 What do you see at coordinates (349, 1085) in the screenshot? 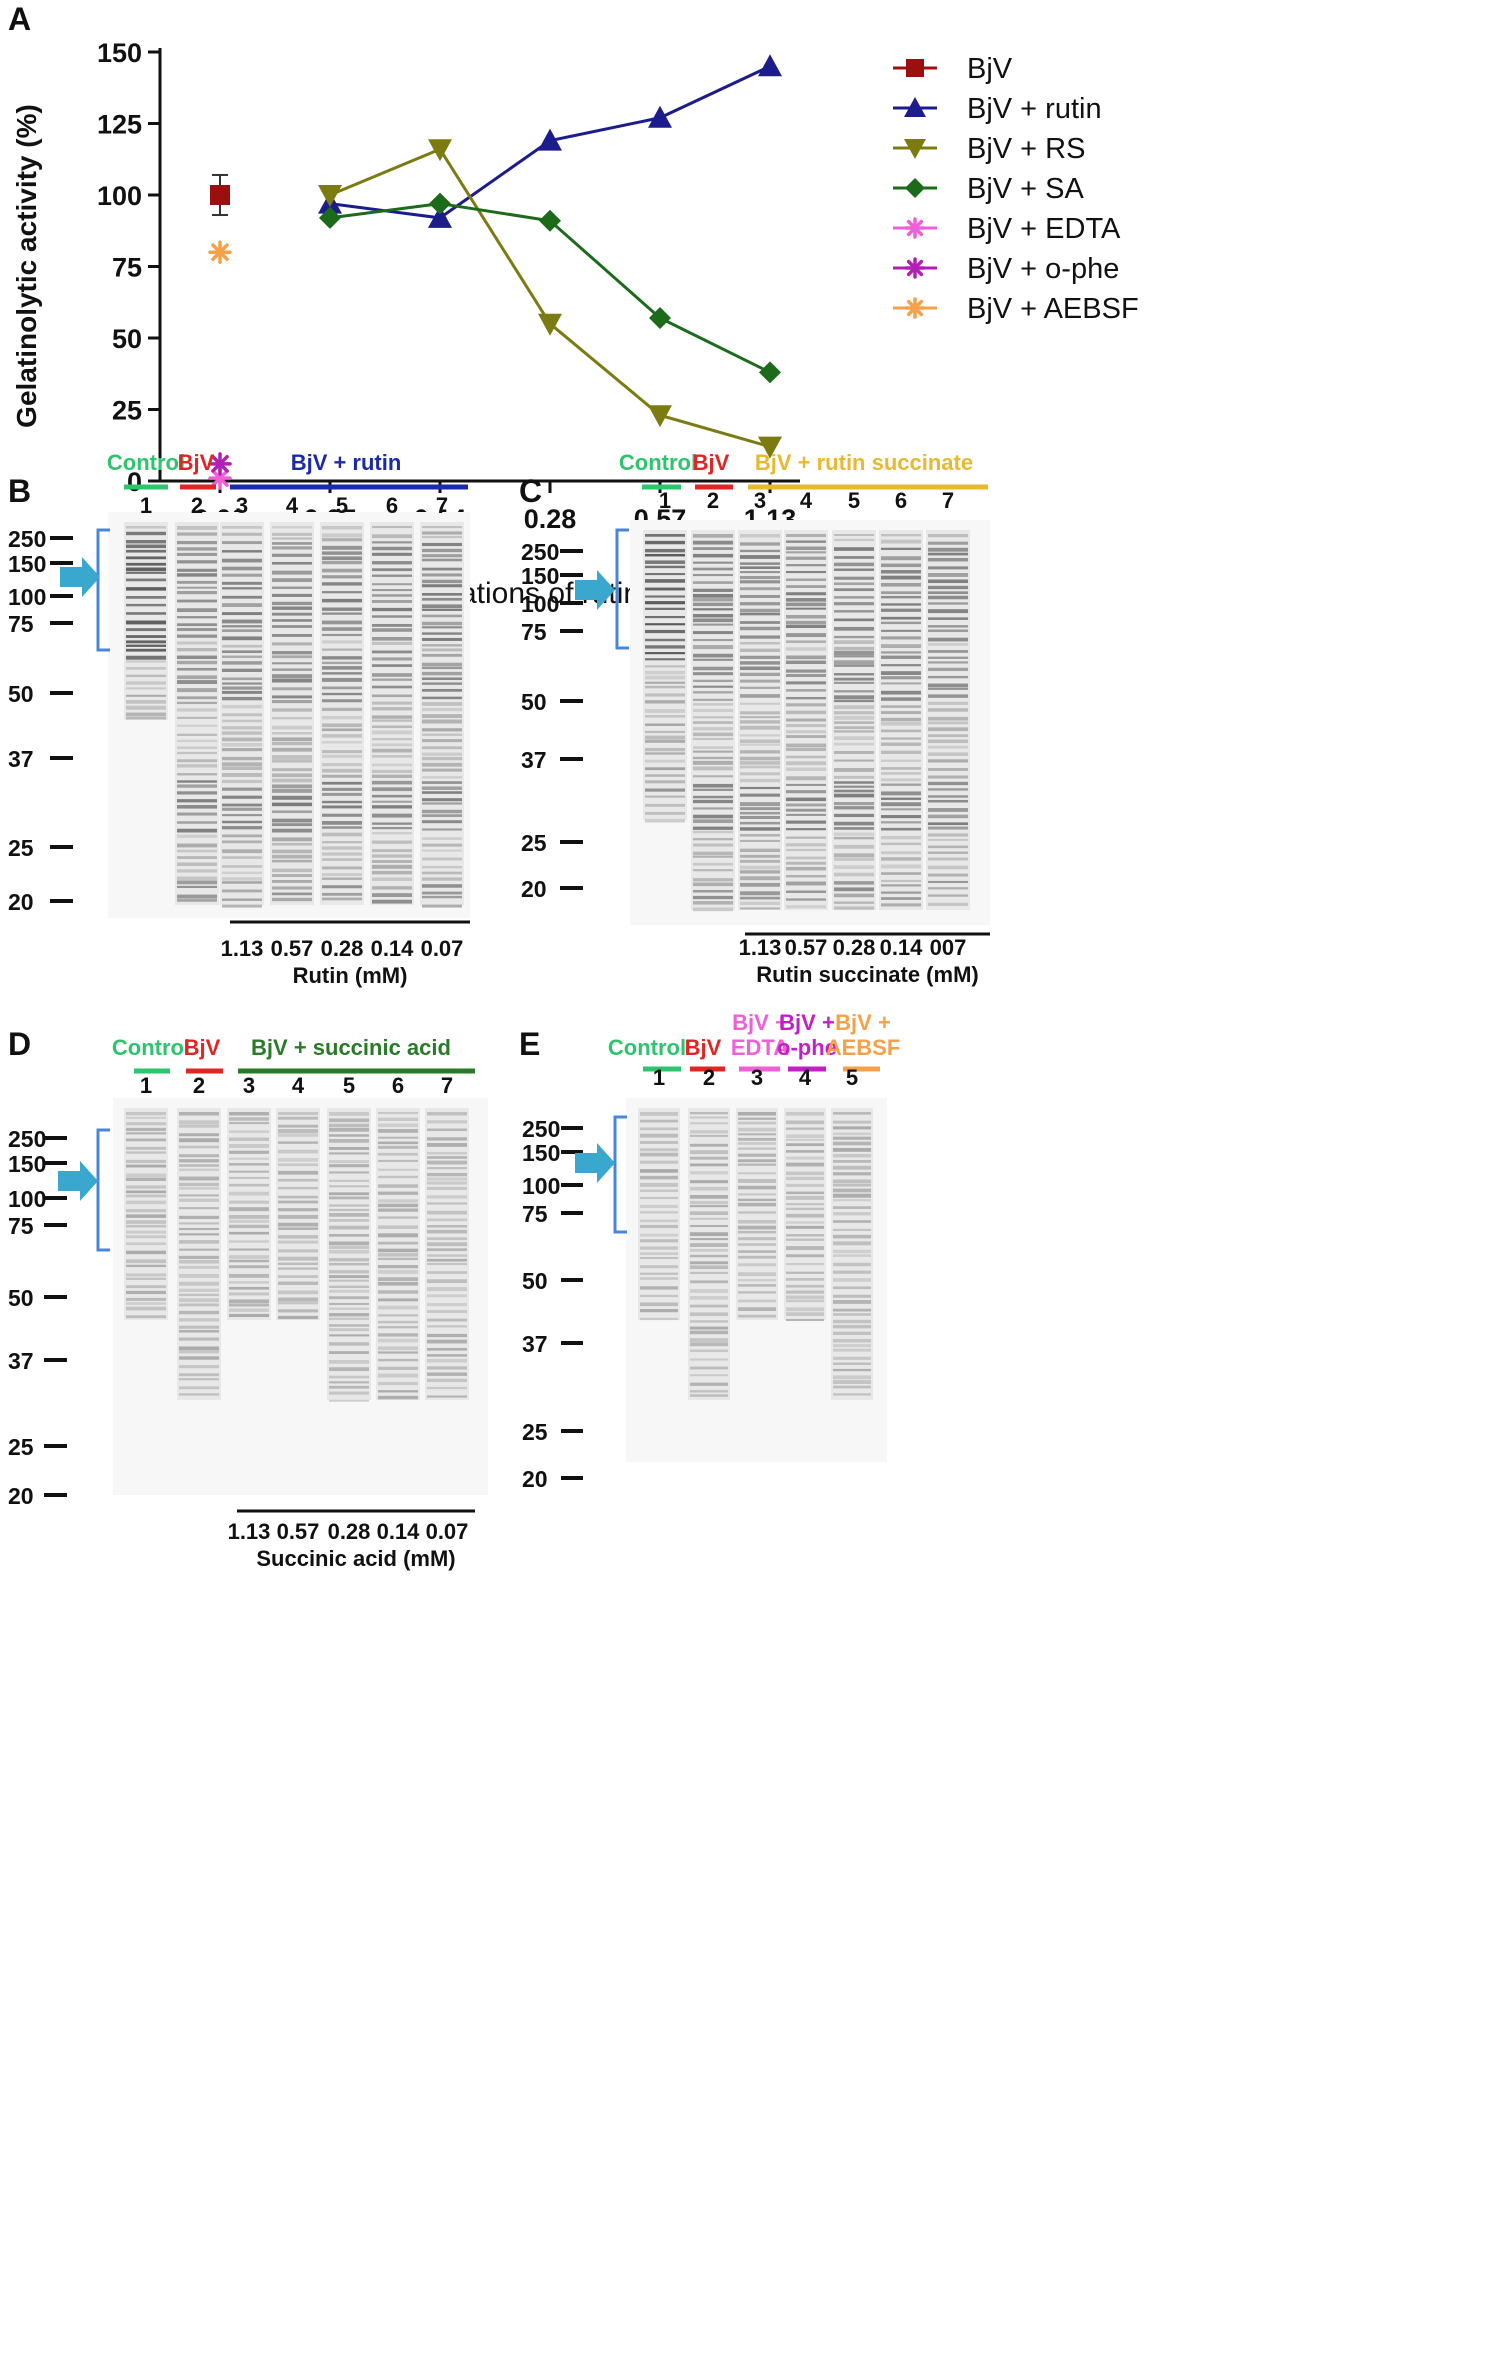
I see `lane-number: 5` at bounding box center [349, 1085].